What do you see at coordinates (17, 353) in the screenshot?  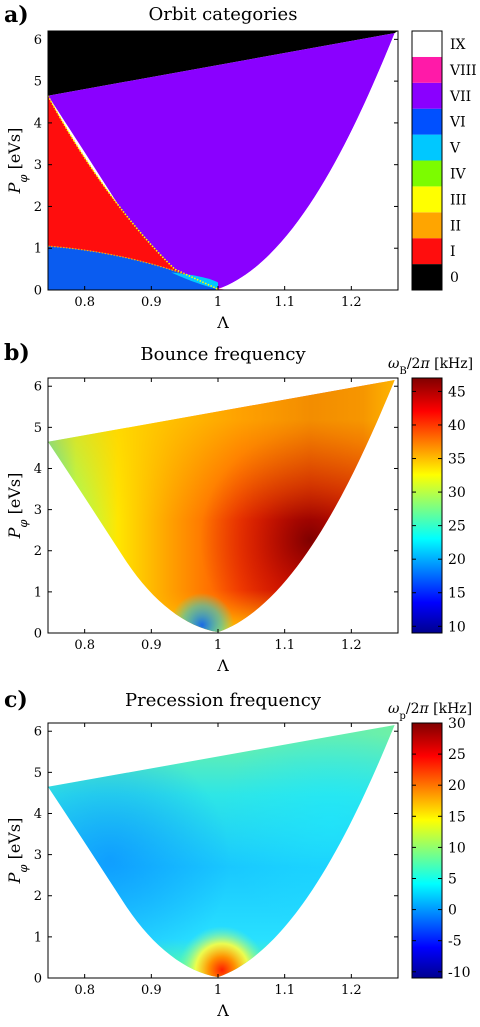 I see `panel-letter: b)` at bounding box center [17, 353].